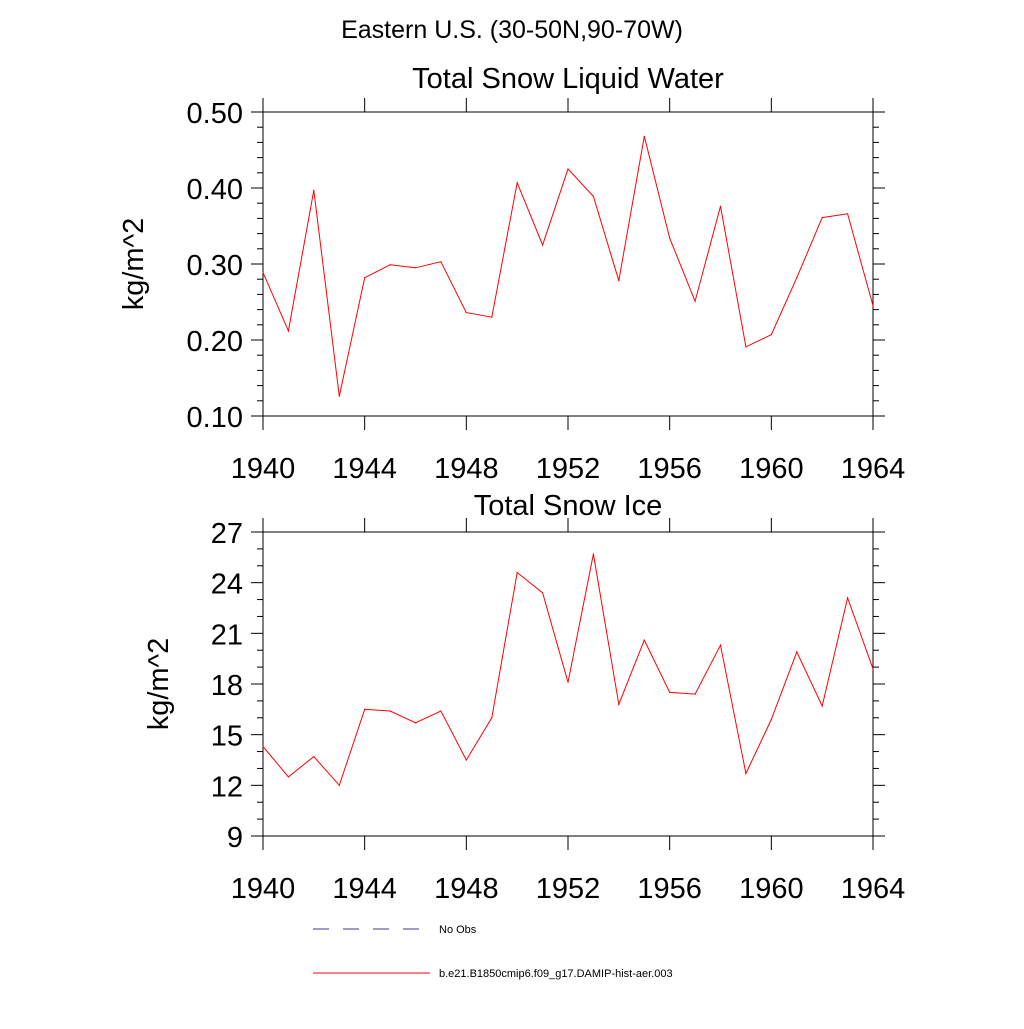 This screenshot has height=1029, width=1024. What do you see at coordinates (568, 79) in the screenshot?
I see `panel-1-title: Total Snow Liquid Water` at bounding box center [568, 79].